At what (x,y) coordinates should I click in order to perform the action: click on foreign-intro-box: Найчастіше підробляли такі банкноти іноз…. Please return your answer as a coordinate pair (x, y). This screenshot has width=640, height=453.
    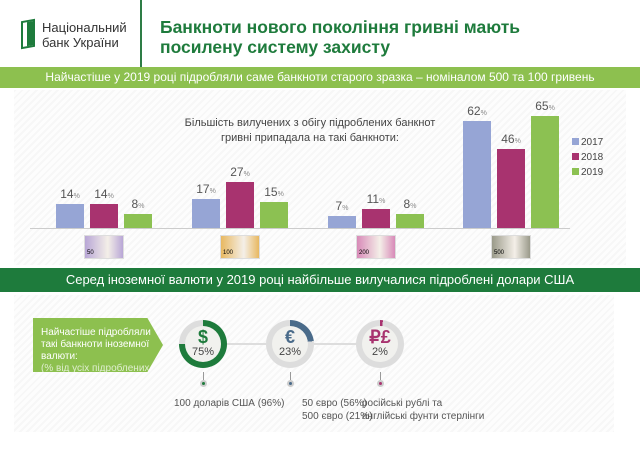
    Looking at the image, I should click on (98, 345).